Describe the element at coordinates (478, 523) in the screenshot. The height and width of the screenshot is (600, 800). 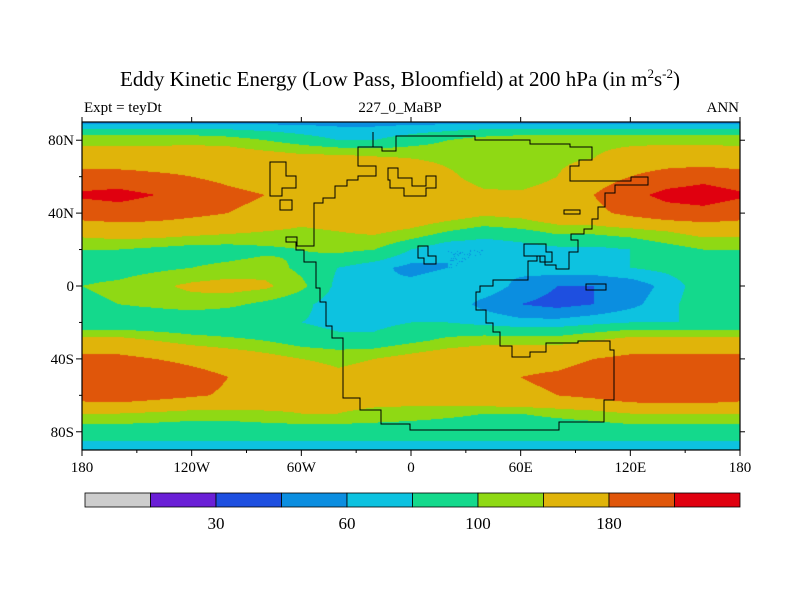
I see `colorbar-label: 100` at that location.